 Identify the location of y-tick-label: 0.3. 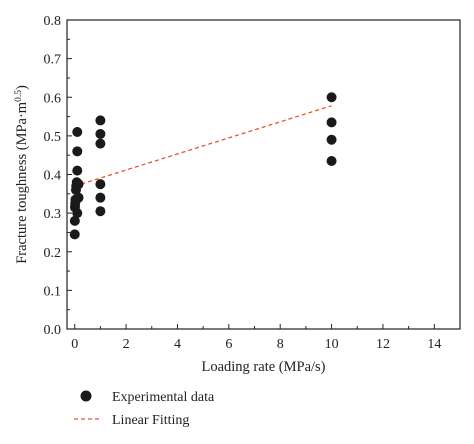
(53, 214).